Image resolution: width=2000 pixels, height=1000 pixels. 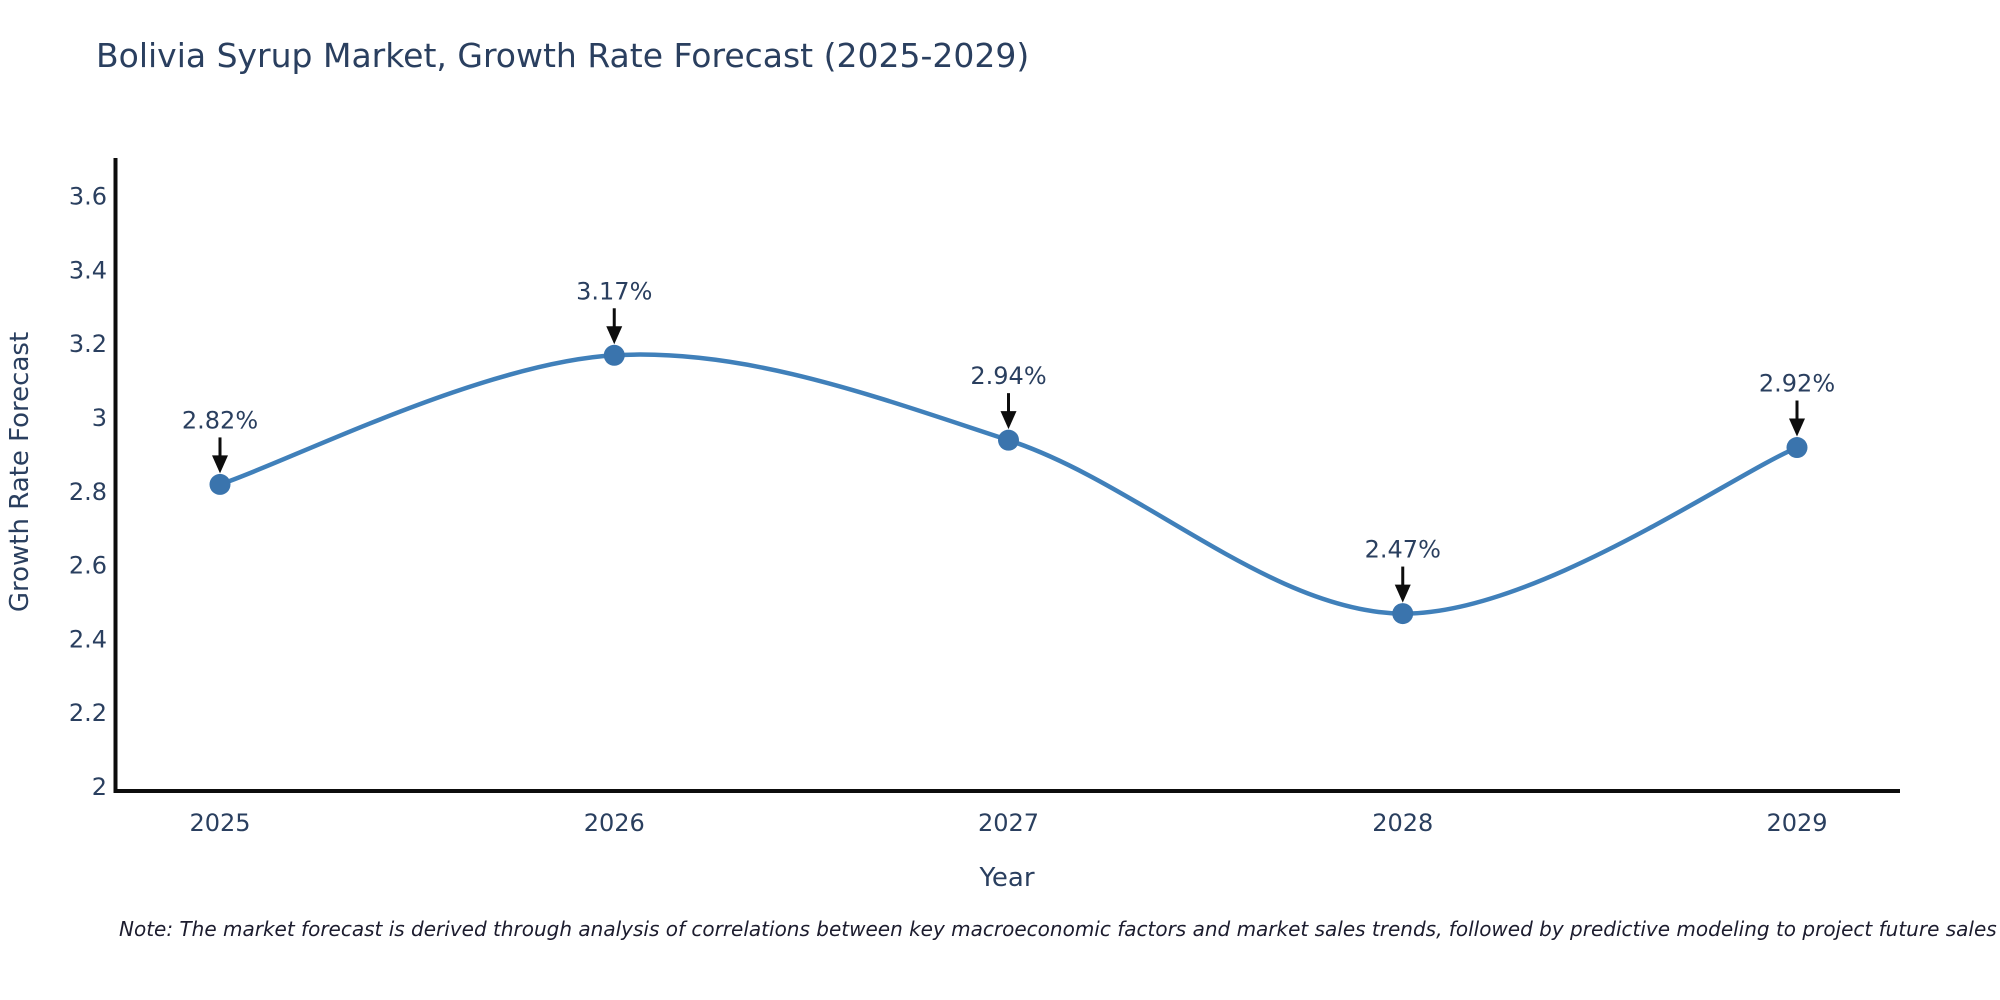 I want to click on y-tick-label: 2.6, so click(x=88, y=566).